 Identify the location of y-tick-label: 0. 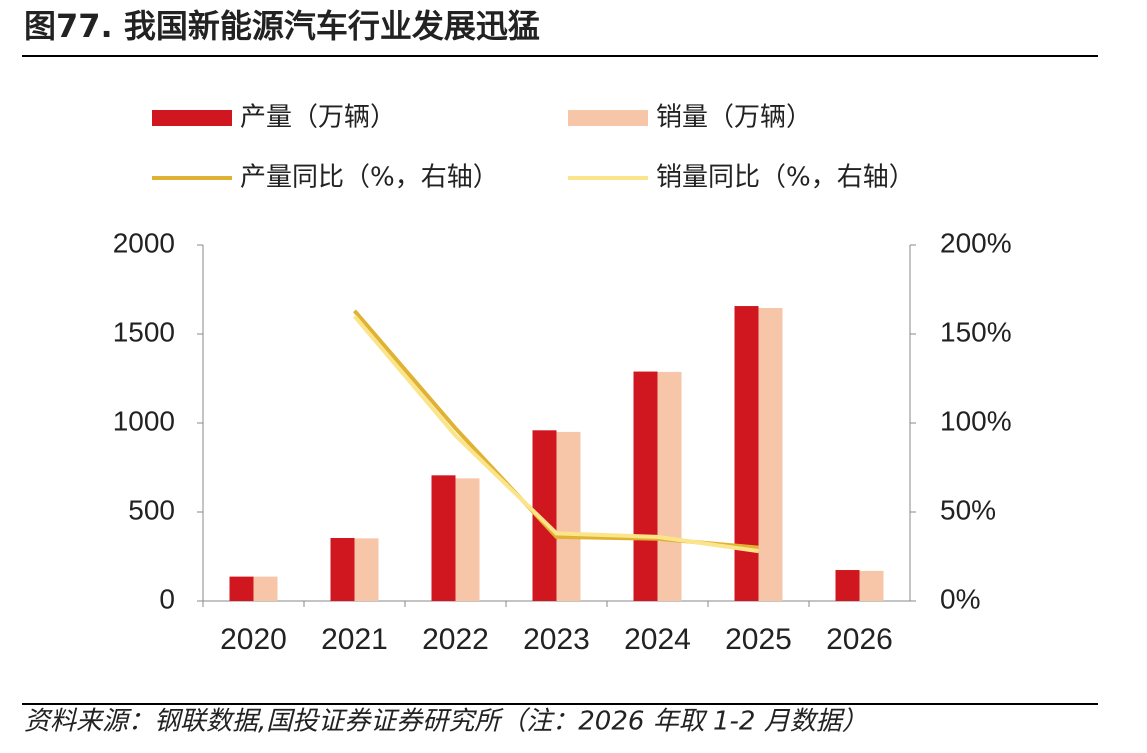
(167, 598).